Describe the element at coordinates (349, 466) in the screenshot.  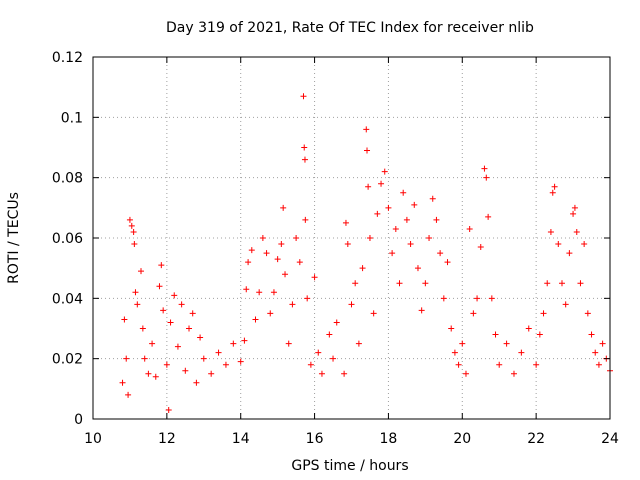
I see `x-axis-label: GPS time / hours` at that location.